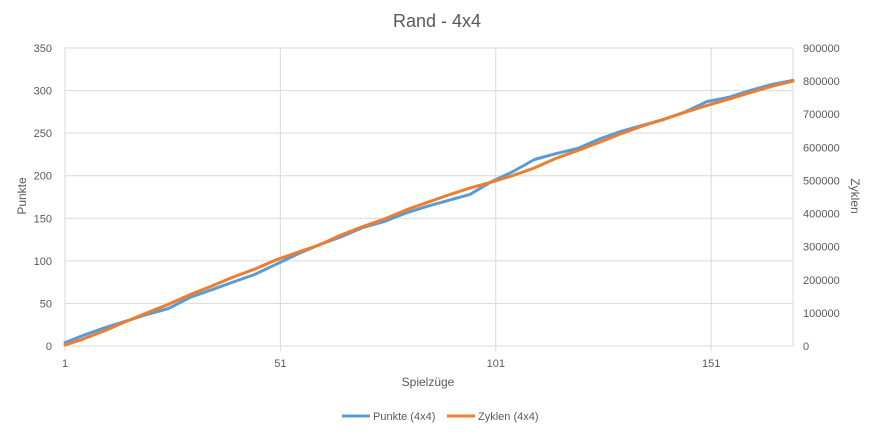  Describe the element at coordinates (43, 219) in the screenshot. I see `y-tick-label: 150` at that location.